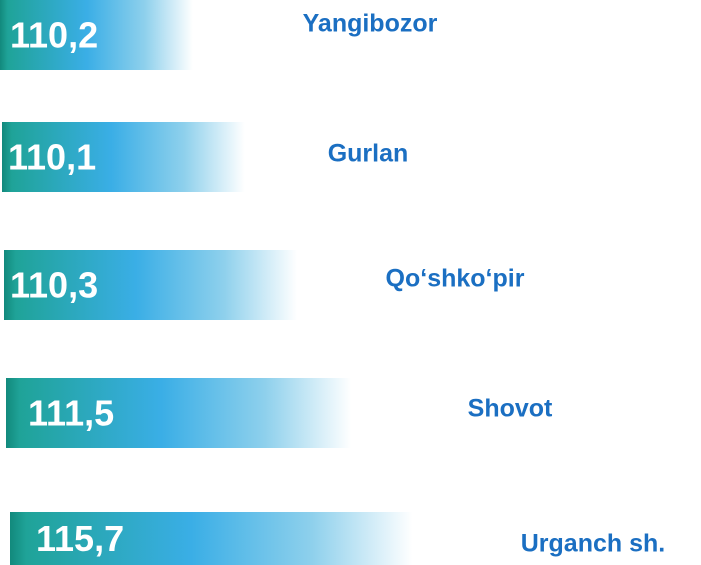 This screenshot has width=701, height=565. Describe the element at coordinates (370, 24) in the screenshot. I see `category-label: Yangibozor` at that location.